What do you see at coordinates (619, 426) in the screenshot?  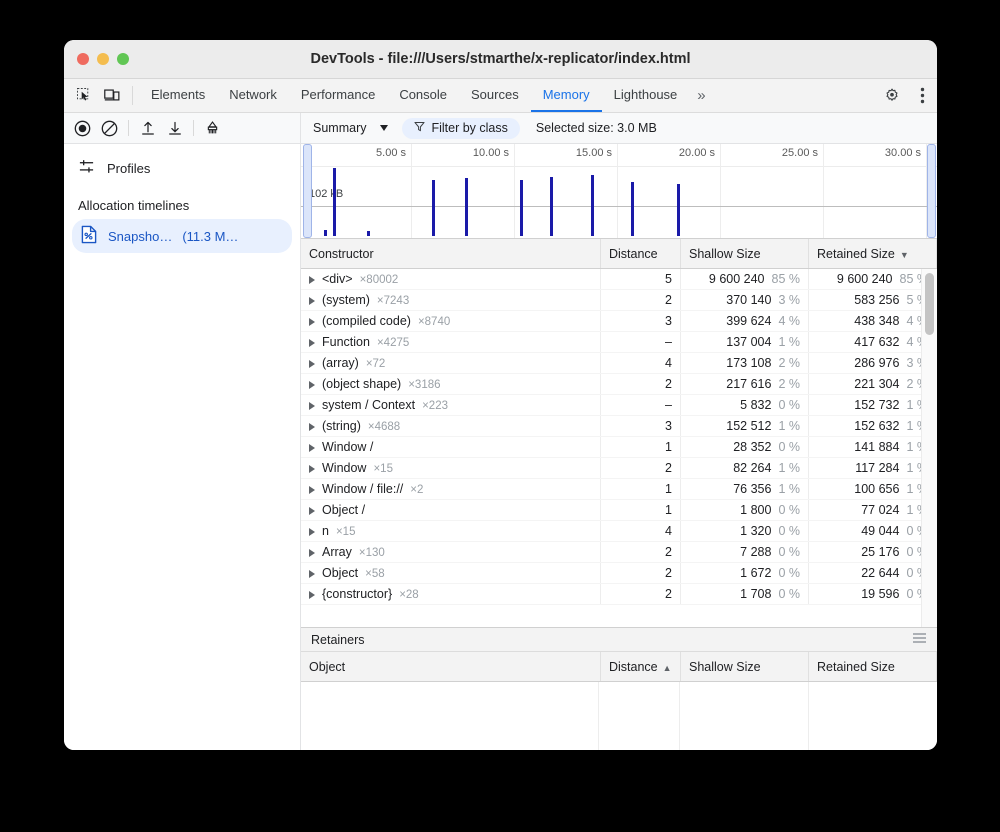 I see `table-row: (string) ×4688 3 152 512 1 % 152 632 1 %` at bounding box center [619, 426].